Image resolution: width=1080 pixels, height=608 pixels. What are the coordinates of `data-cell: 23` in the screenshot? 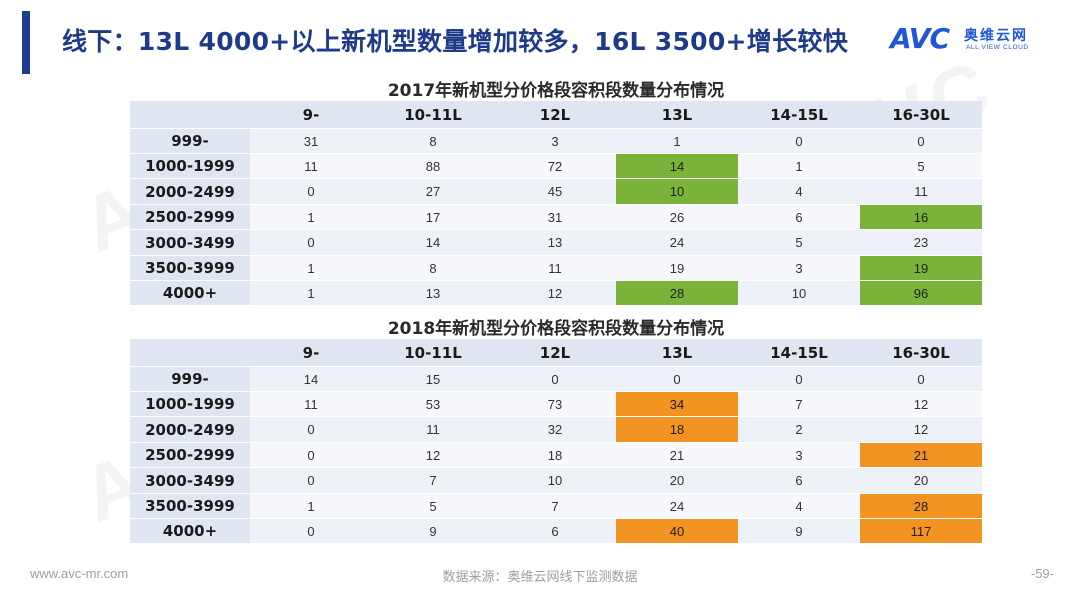 It's located at (921, 243).